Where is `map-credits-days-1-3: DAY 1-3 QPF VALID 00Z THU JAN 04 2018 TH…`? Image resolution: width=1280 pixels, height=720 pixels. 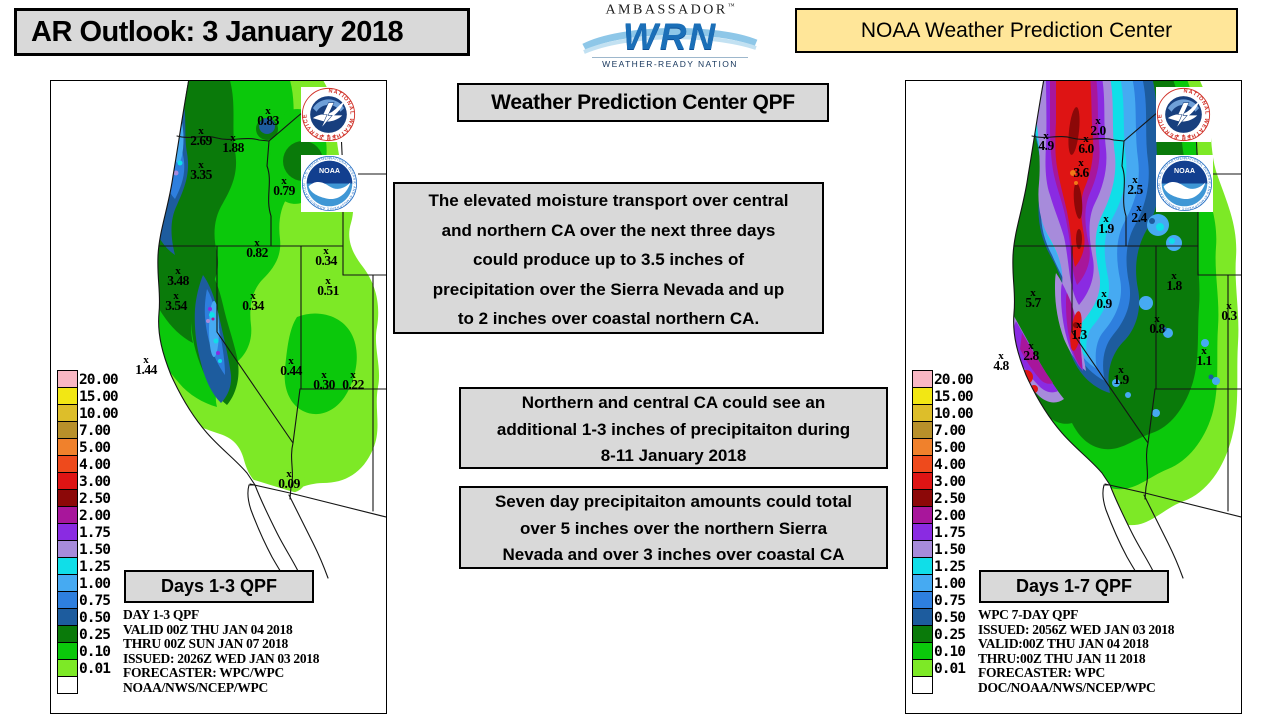
map-credits-days-1-3: DAY 1-3 QPF VALID 00Z THU JAN 04 2018 TH… is located at coordinates (221, 651).